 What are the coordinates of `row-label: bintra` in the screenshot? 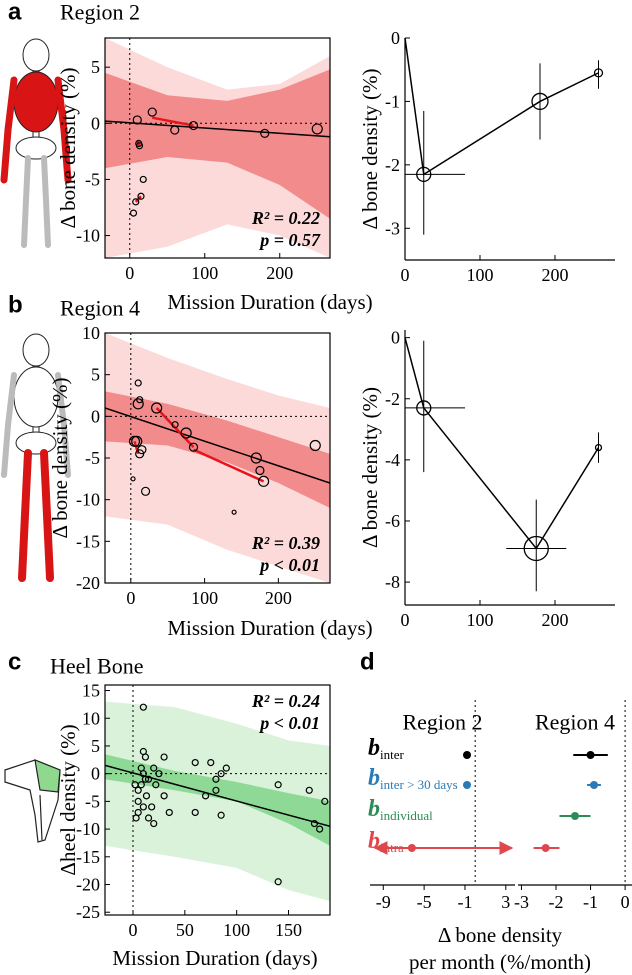 It's located at (386, 841).